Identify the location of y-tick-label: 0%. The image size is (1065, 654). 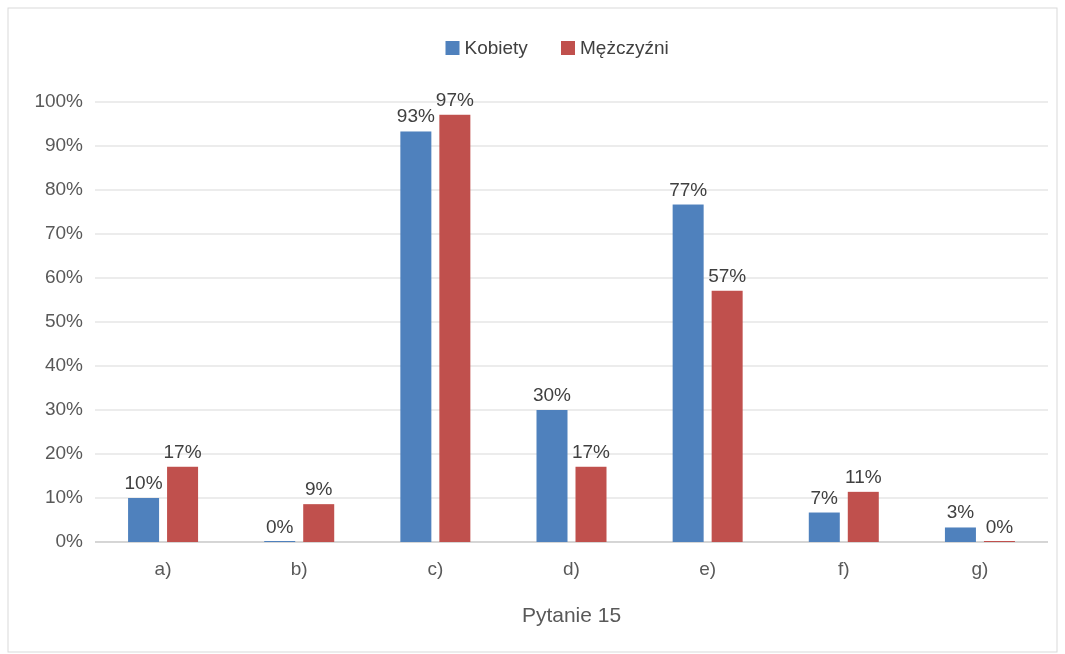
(69, 541).